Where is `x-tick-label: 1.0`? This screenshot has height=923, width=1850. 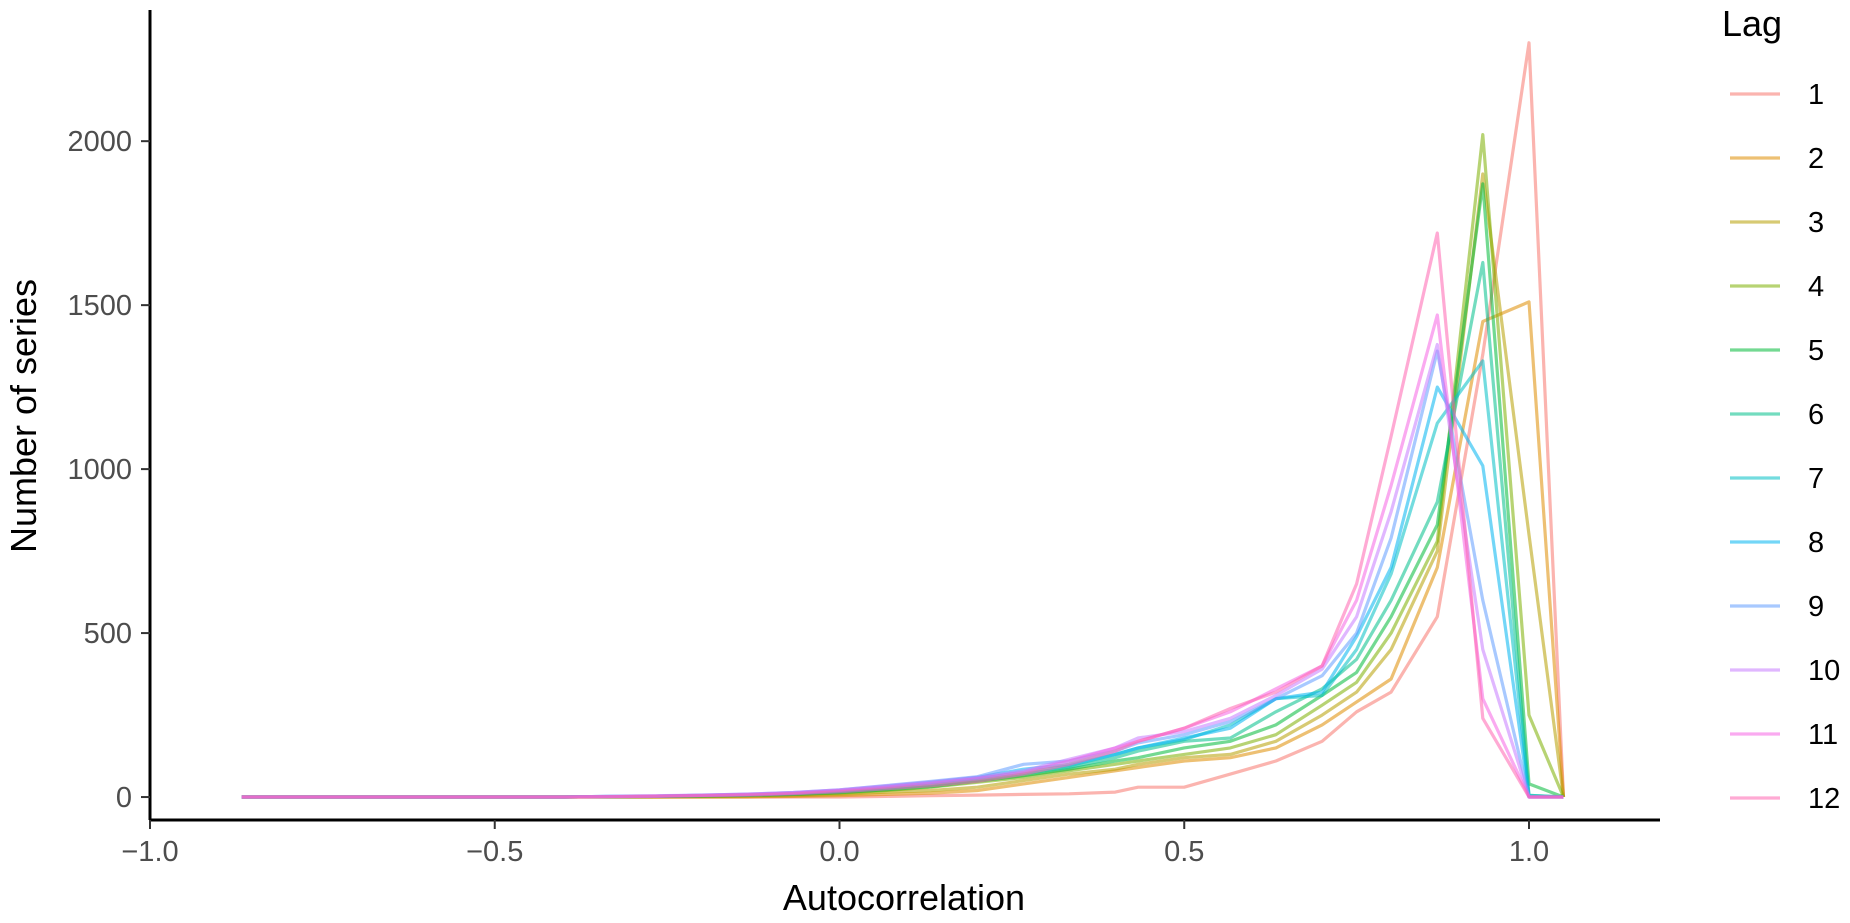
x-tick-label: 1.0 is located at coordinates (1529, 852).